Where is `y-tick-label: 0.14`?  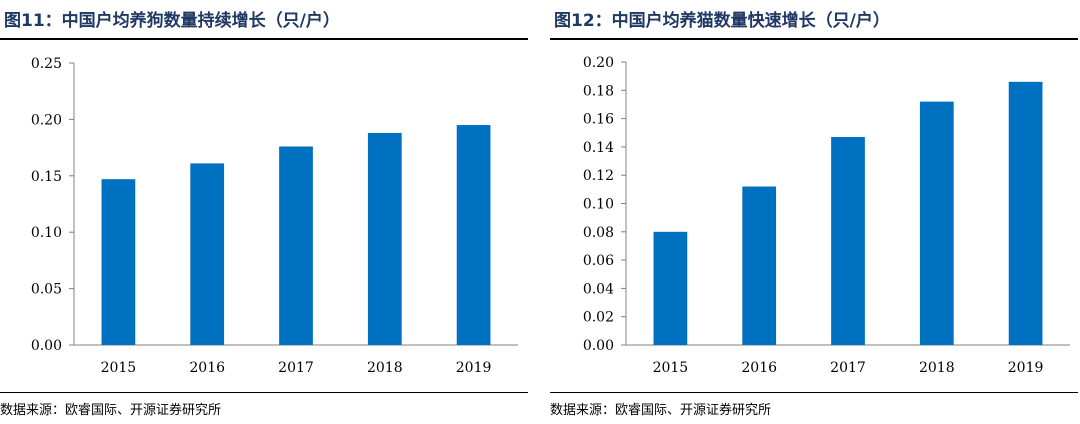
y-tick-label: 0.14 is located at coordinates (598, 148).